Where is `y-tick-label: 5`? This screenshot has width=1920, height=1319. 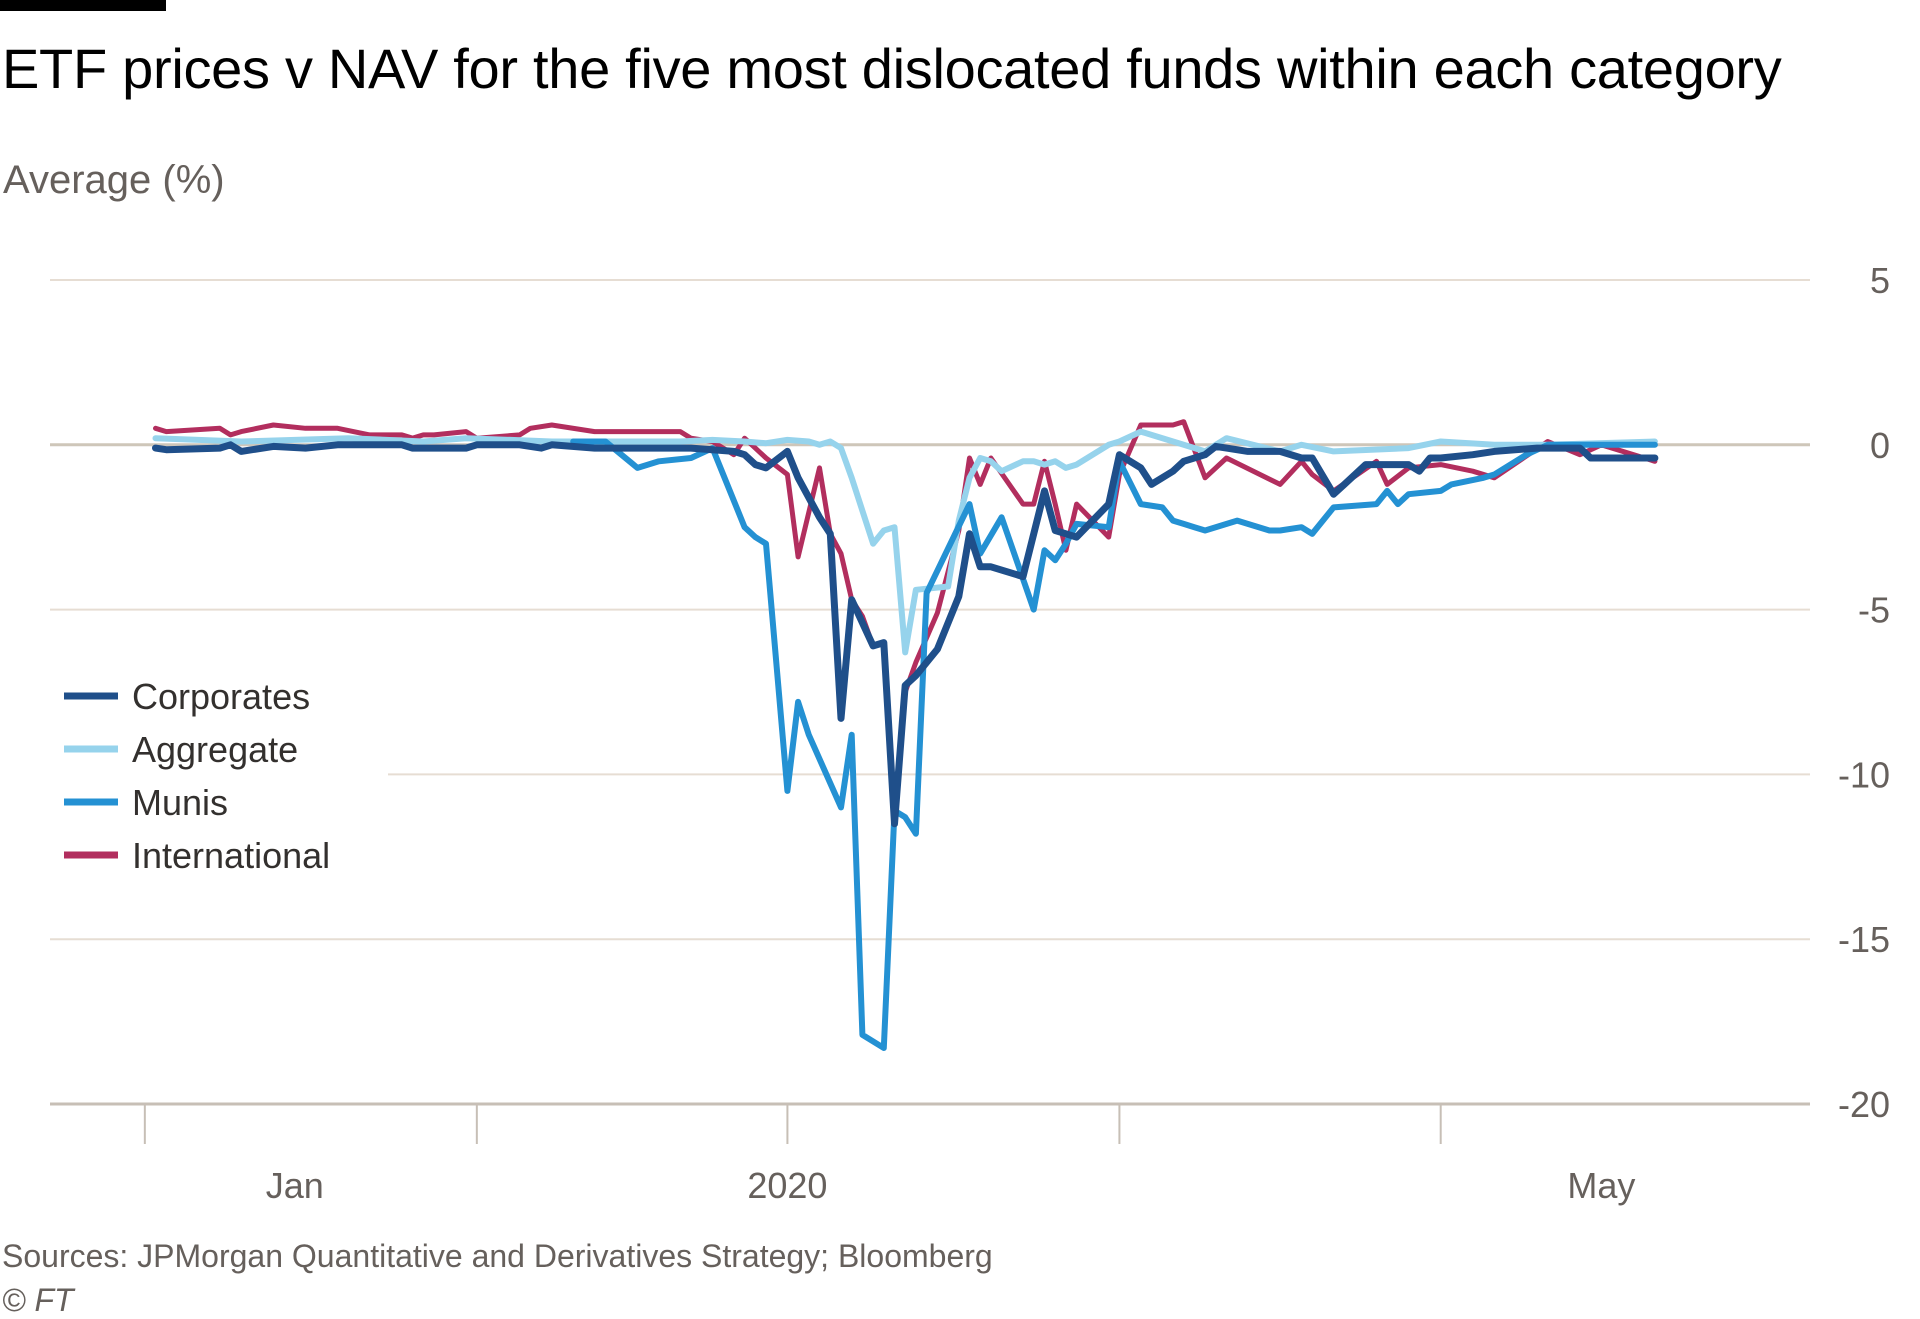
y-tick-label: 5 is located at coordinates (1880, 280).